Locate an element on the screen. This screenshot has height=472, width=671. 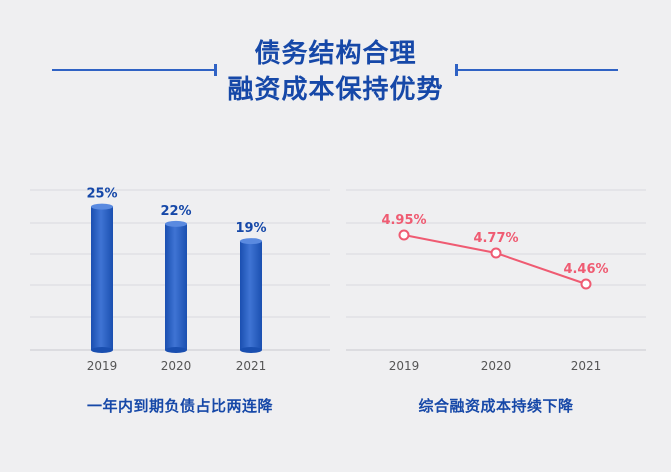
data-point-2019 is located at coordinates (404, 235).